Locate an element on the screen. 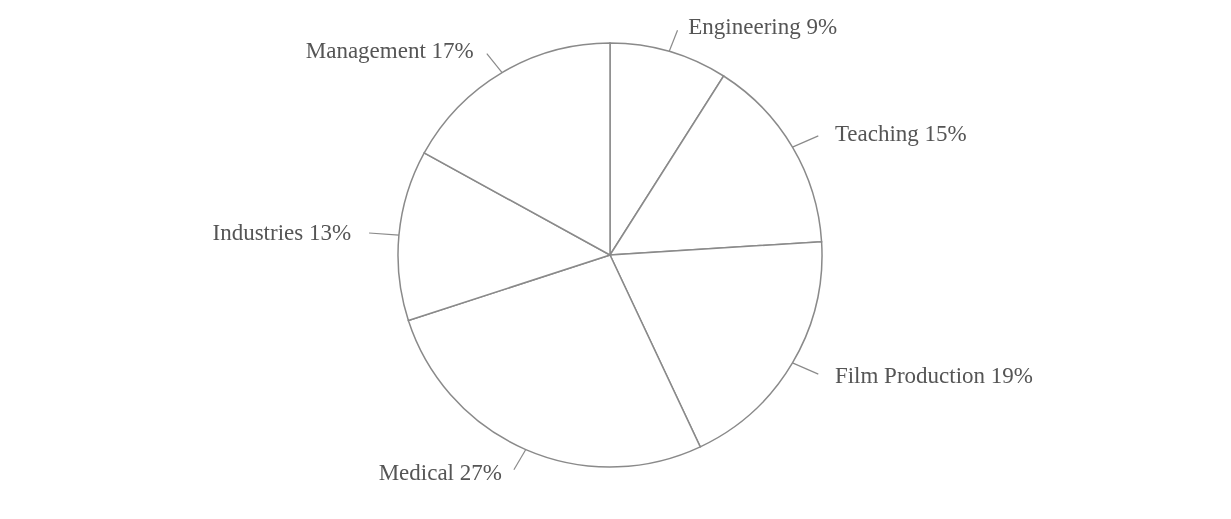  slice-label: Film Production 19% is located at coordinates (933, 375).